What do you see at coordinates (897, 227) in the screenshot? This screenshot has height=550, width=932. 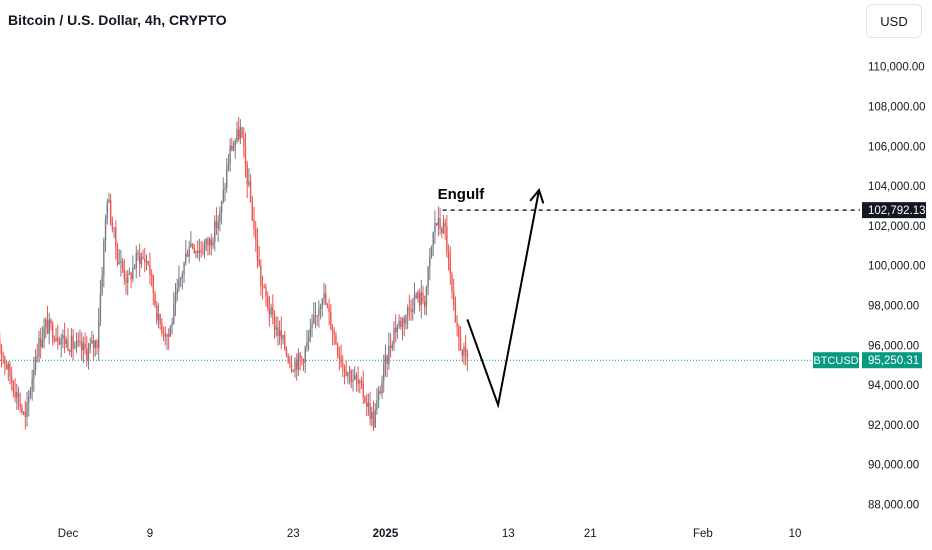 I see `y-tick-label: 102,000.00` at bounding box center [897, 227].